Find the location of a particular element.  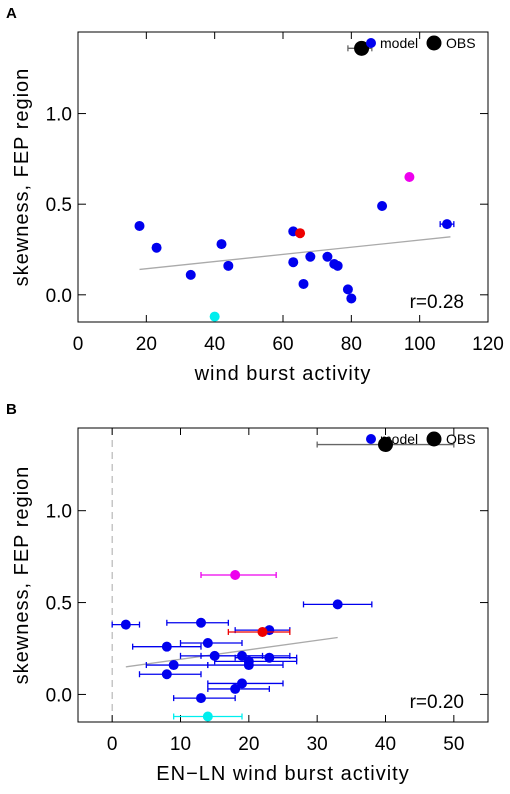

x-tick-label: 80 is located at coordinates (351, 344).